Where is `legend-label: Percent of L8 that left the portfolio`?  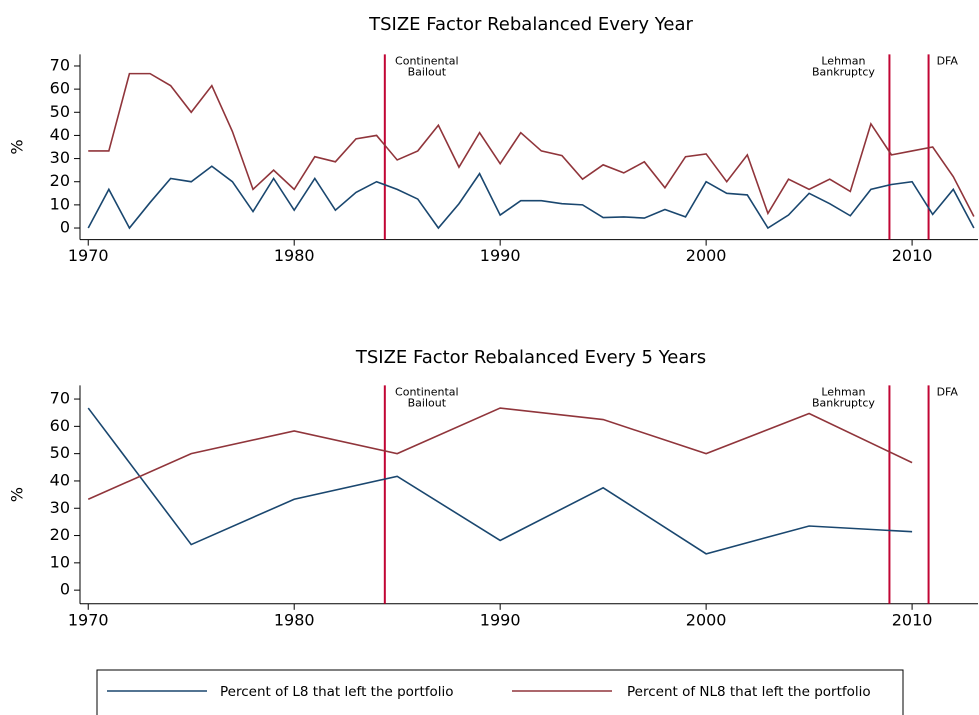 legend-label: Percent of L8 that left the portfolio is located at coordinates (337, 692).